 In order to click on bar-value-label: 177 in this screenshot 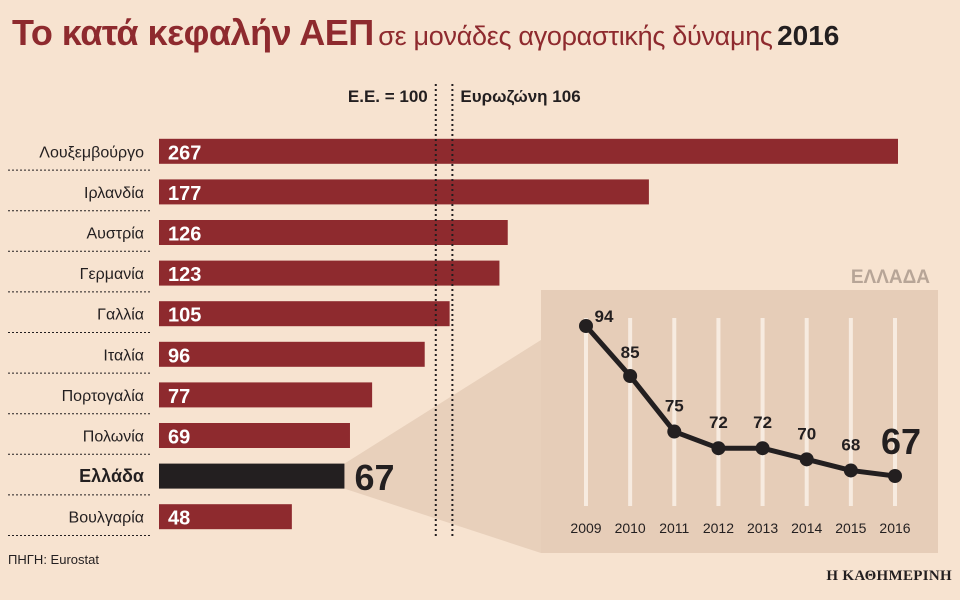, I will do `click(184, 194)`.